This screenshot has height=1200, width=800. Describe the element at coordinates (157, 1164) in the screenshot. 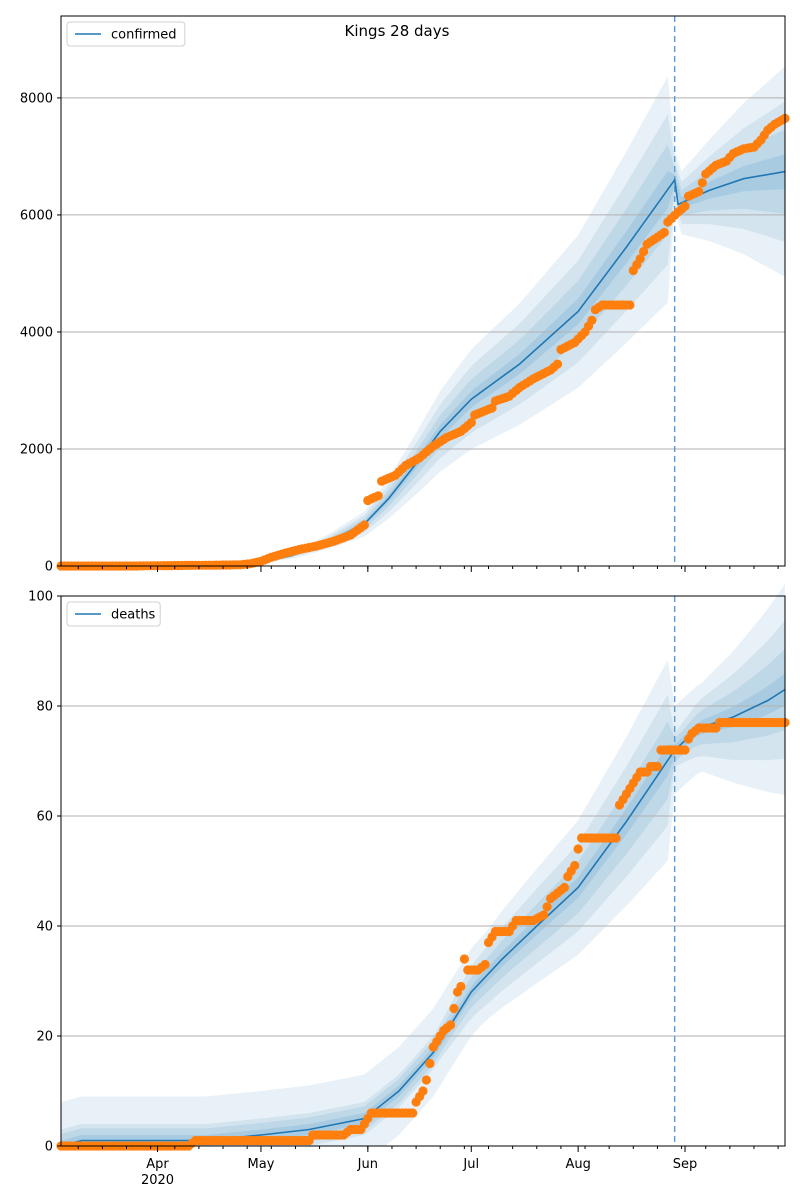

I see `x-tick-label: Apr` at that location.